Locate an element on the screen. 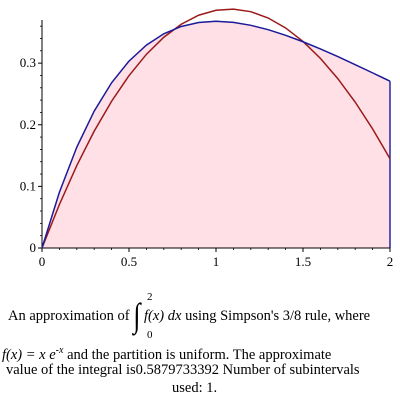  y-tick-label: 0.2 is located at coordinates (28, 124).